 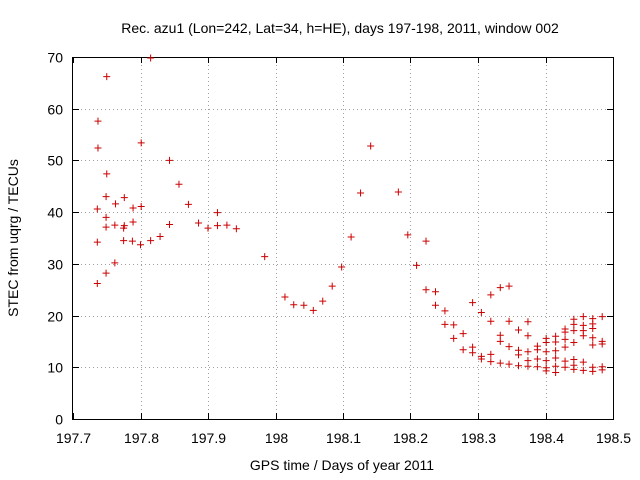 What do you see at coordinates (410, 438) in the screenshot?
I see `x-tick-label: 198.2` at bounding box center [410, 438].